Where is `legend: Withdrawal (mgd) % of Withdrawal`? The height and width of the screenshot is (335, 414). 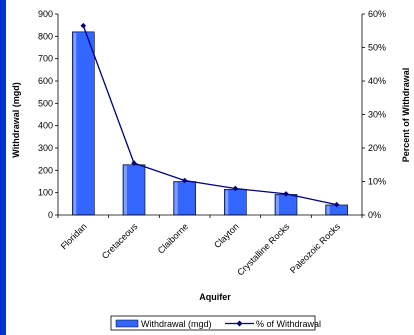
legend: Withdrawal (mgd) % of Withdrawal is located at coordinates (215, 323).